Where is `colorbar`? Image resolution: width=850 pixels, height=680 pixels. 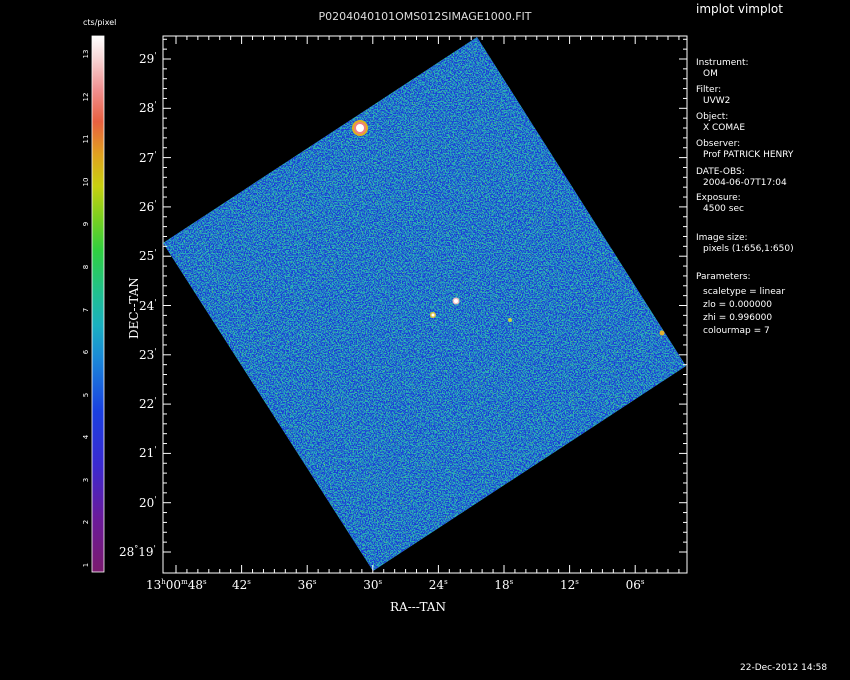
colorbar is located at coordinates (98, 304).